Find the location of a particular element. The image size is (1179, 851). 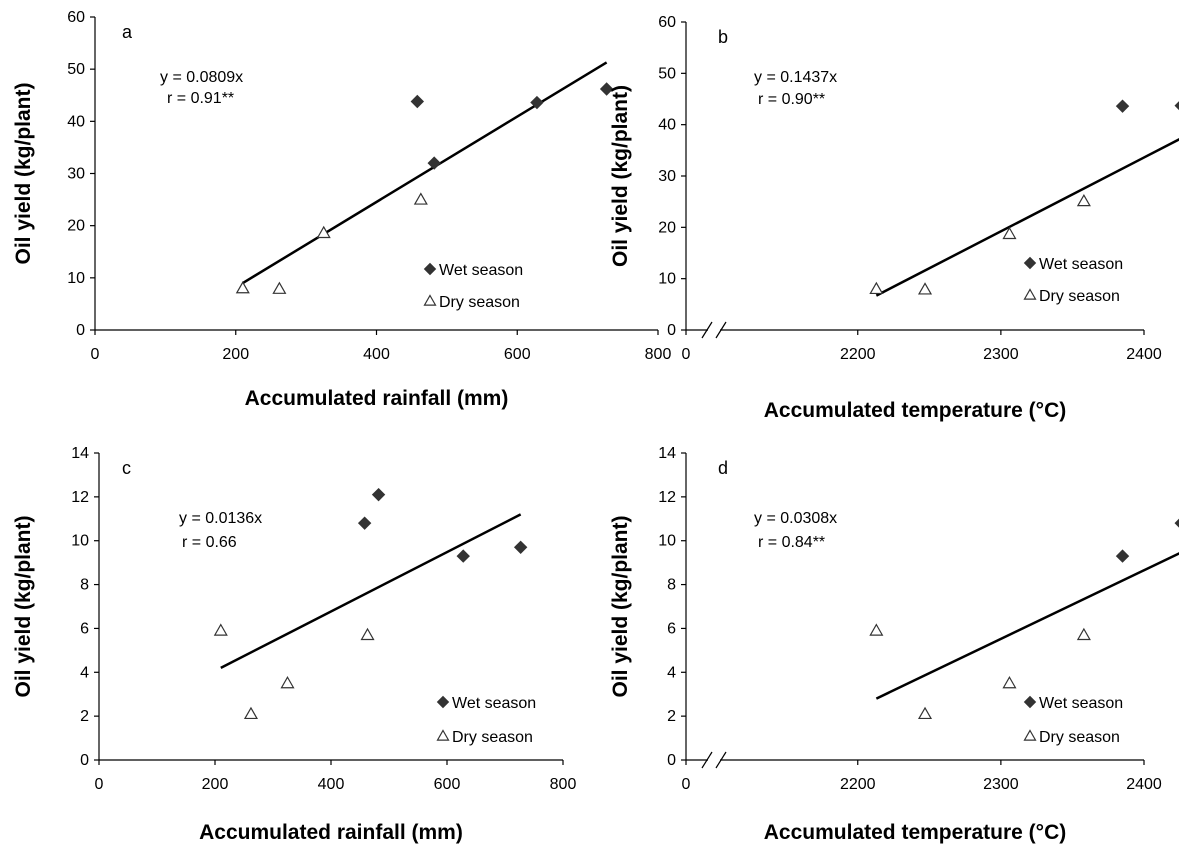

x-tick-label: 2200 is located at coordinates (858, 354).